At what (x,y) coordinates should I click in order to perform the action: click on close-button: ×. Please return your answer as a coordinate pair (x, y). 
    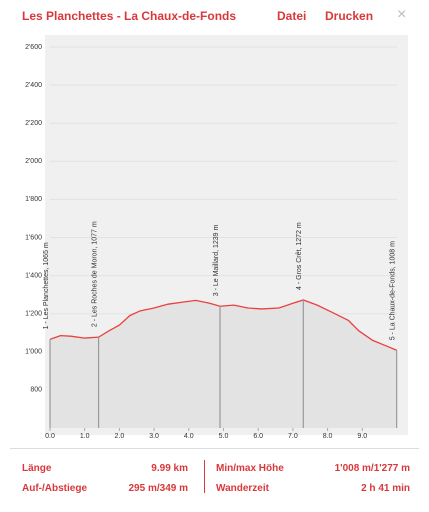
    Looking at the image, I should click on (402, 14).